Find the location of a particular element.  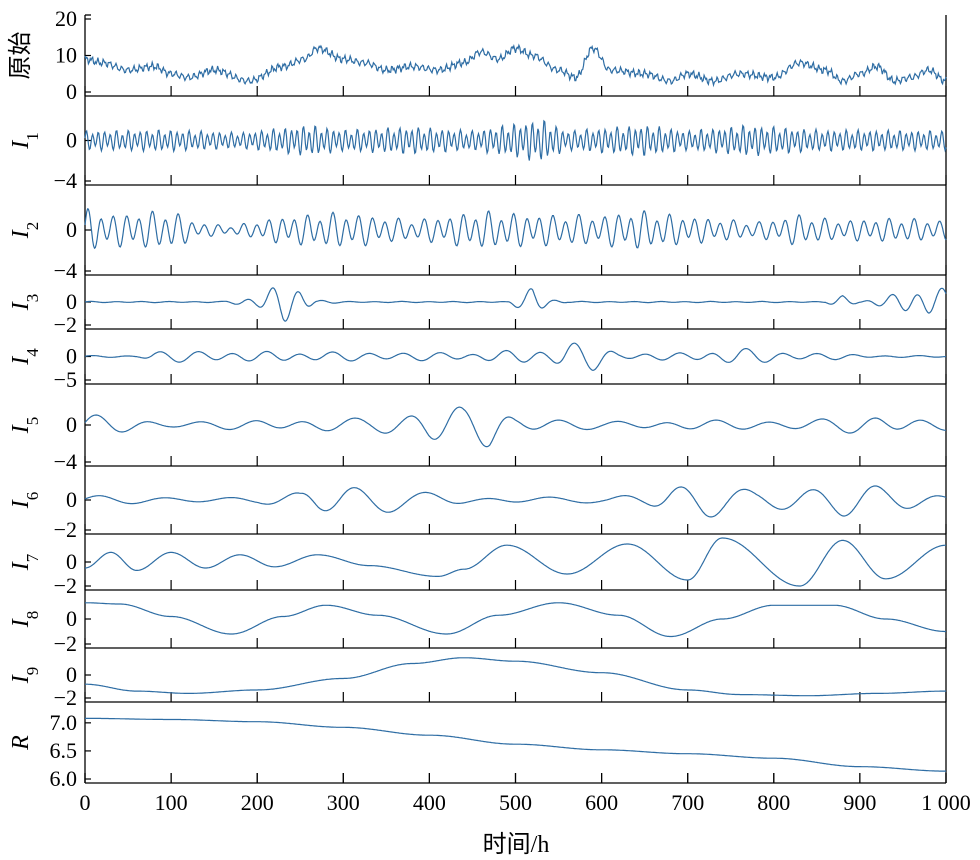

series-line-r is located at coordinates (515, 744).